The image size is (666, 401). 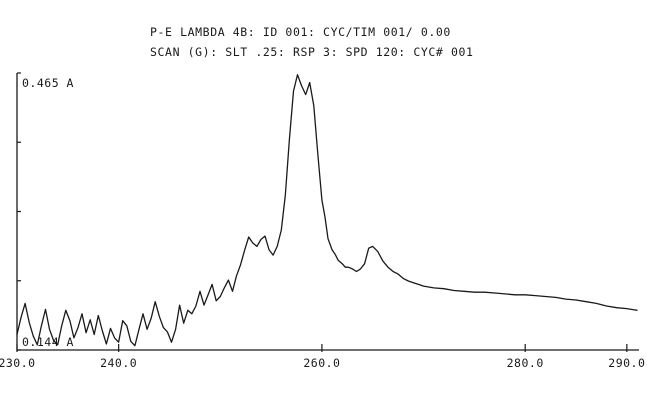 What do you see at coordinates (18, 363) in the screenshot?
I see `x-tick-label: 230.0` at bounding box center [18, 363].